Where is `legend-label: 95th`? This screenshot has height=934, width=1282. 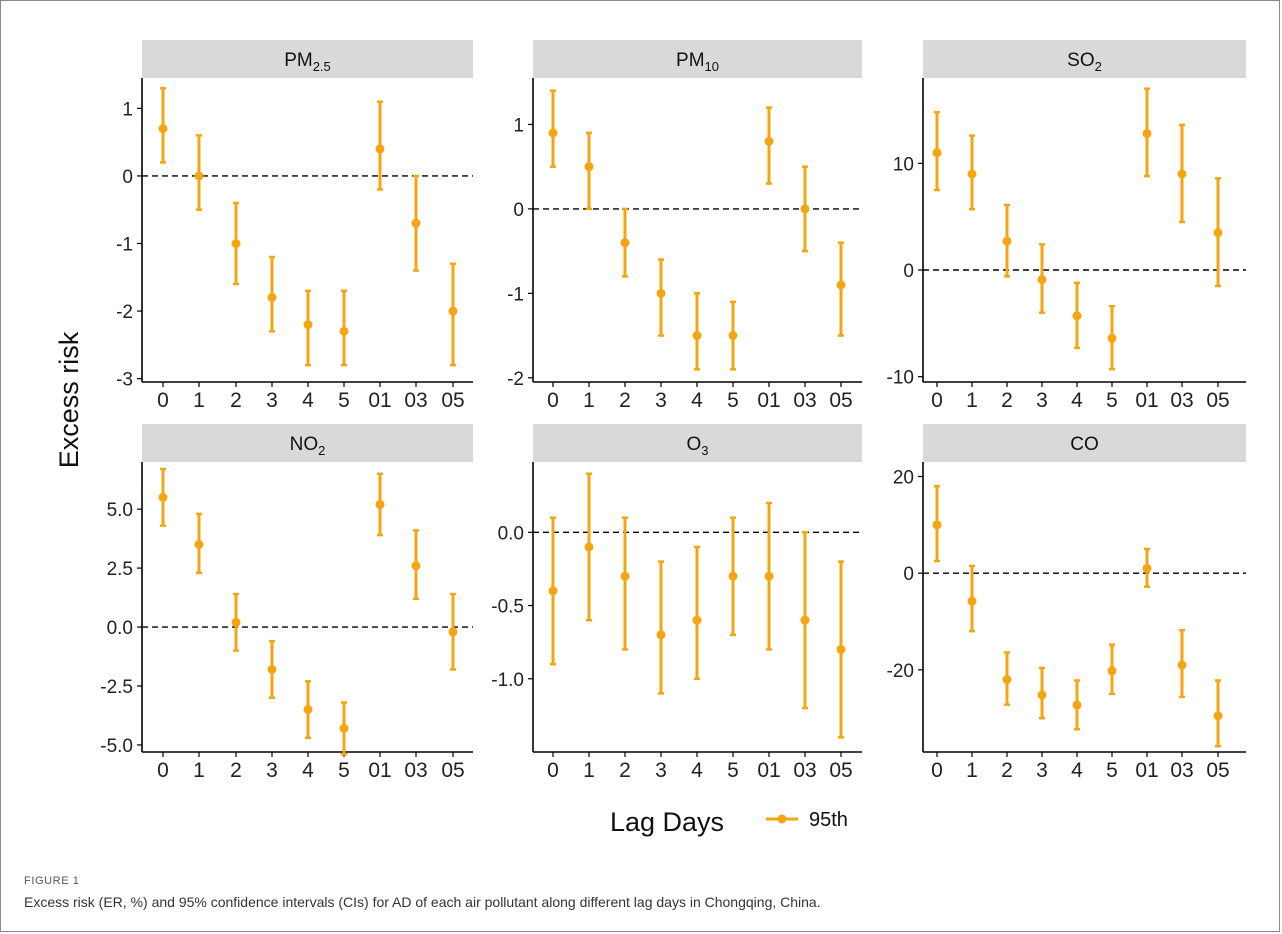 legend-label: 95th is located at coordinates (828, 820).